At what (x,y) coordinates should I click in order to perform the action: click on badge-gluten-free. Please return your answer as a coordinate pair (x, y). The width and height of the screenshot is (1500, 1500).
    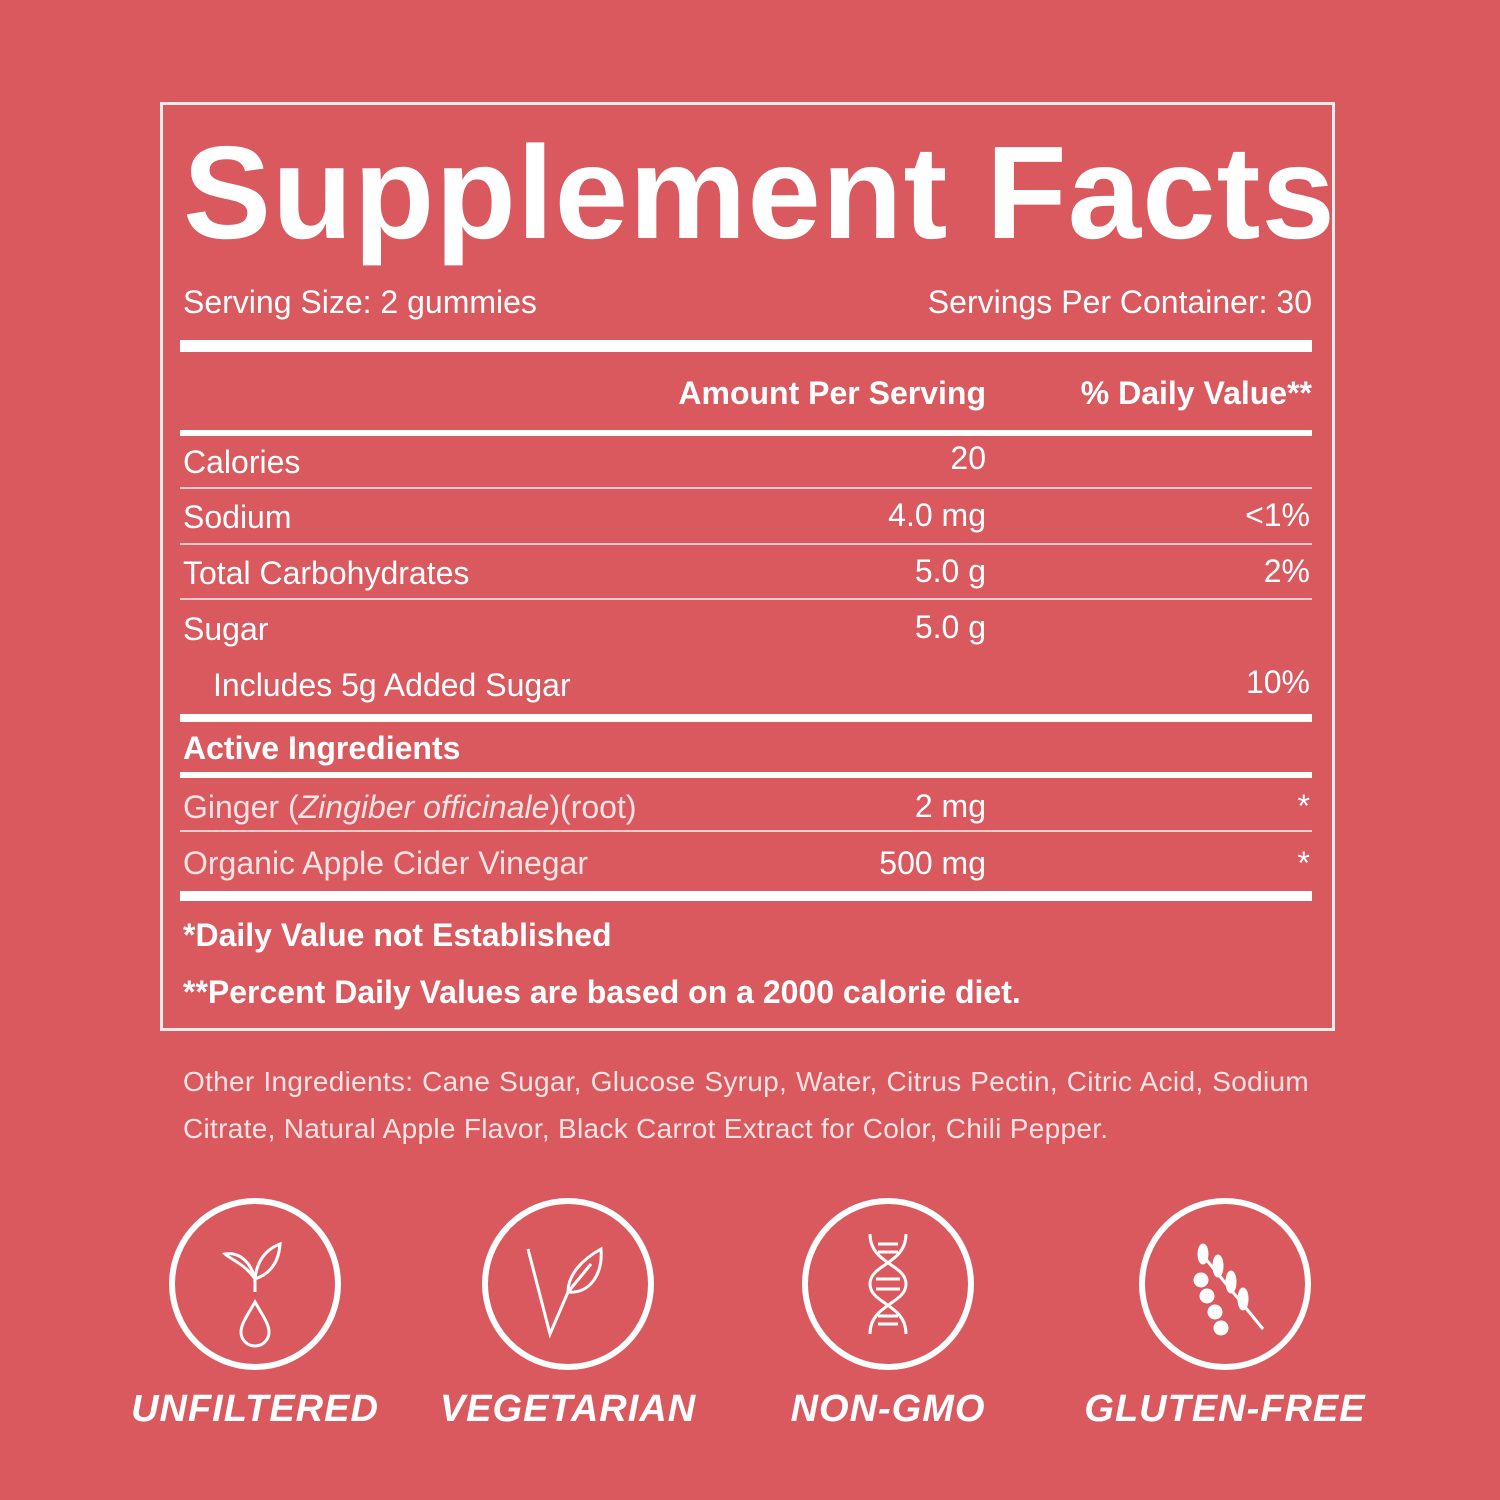
    Looking at the image, I should click on (1225, 1284).